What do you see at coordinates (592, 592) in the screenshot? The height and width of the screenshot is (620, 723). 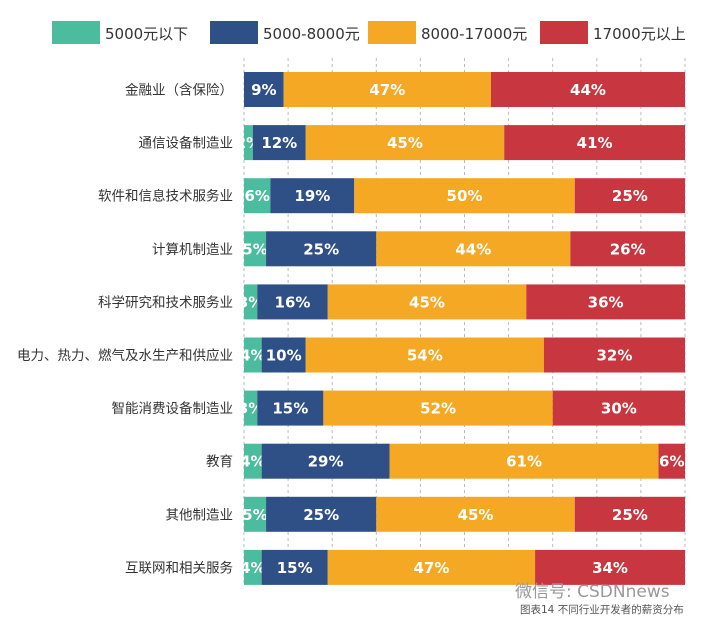 I see `watermark-text: 微信号: CSDNnews` at bounding box center [592, 592].